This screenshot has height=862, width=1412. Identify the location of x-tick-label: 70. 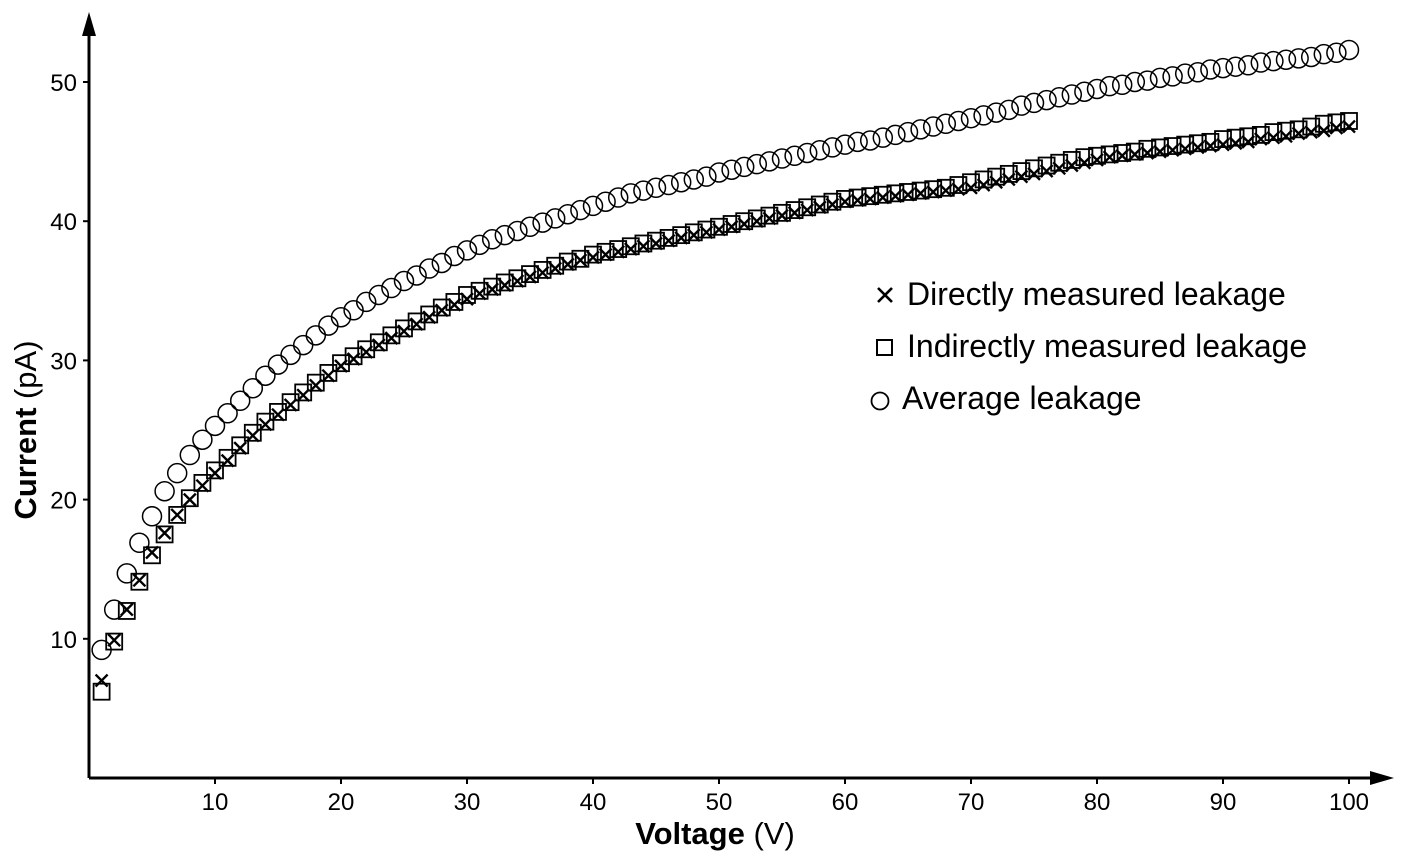
(971, 802).